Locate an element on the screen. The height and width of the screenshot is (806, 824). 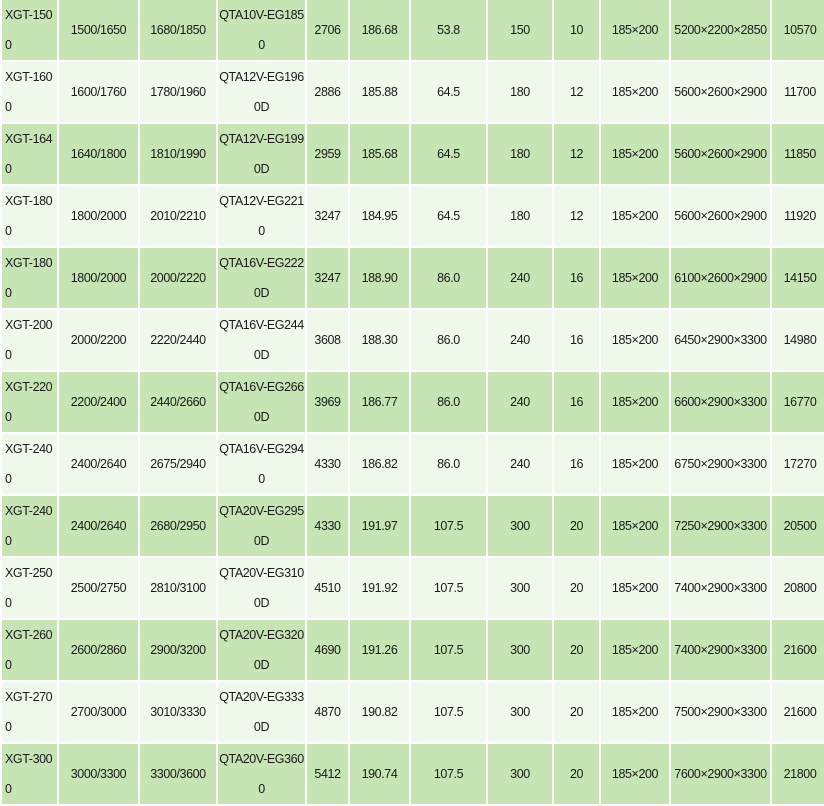
cell-model: XGT-1600 is located at coordinates (29, 92).